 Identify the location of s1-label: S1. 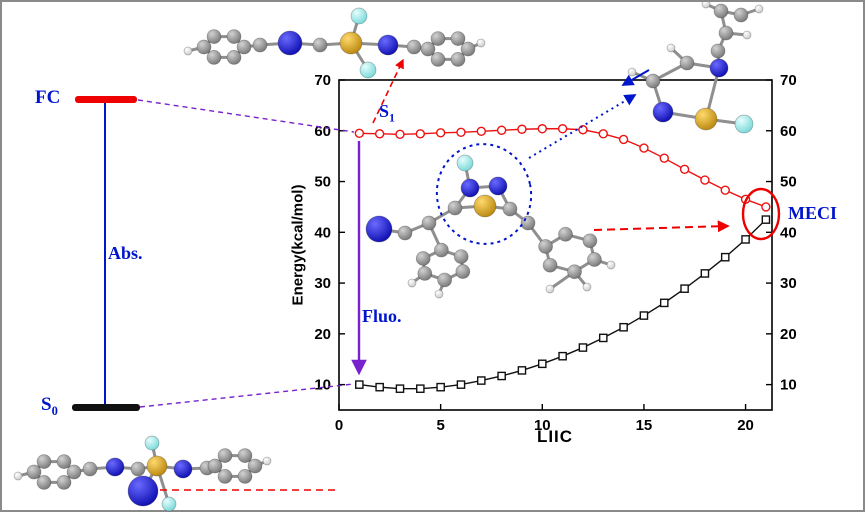
(387, 113).